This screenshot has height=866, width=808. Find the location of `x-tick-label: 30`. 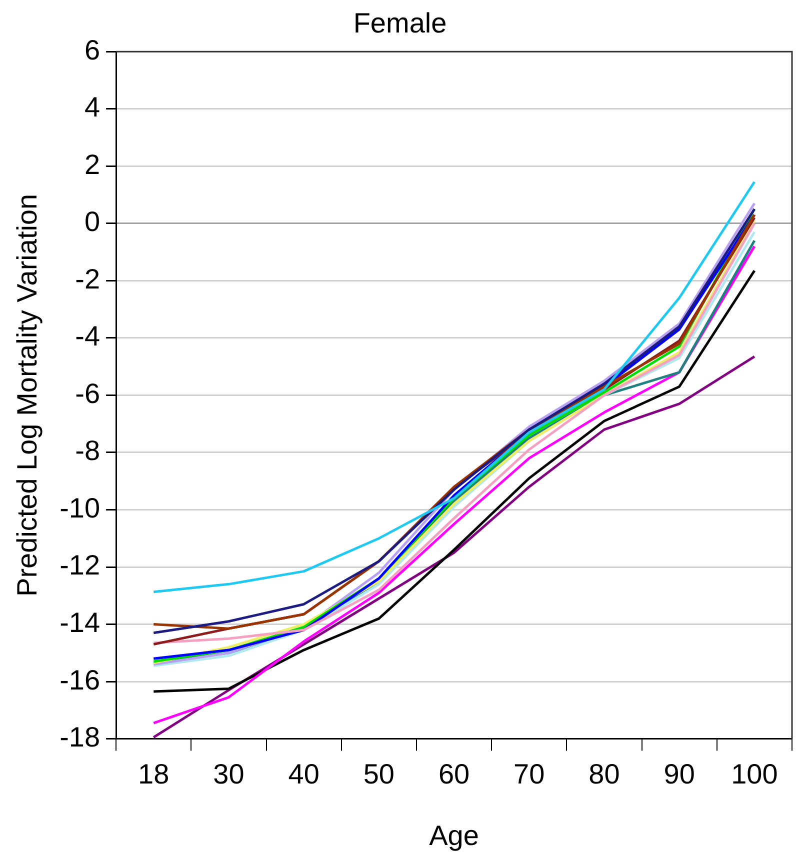

x-tick-label: 30 is located at coordinates (228, 774).